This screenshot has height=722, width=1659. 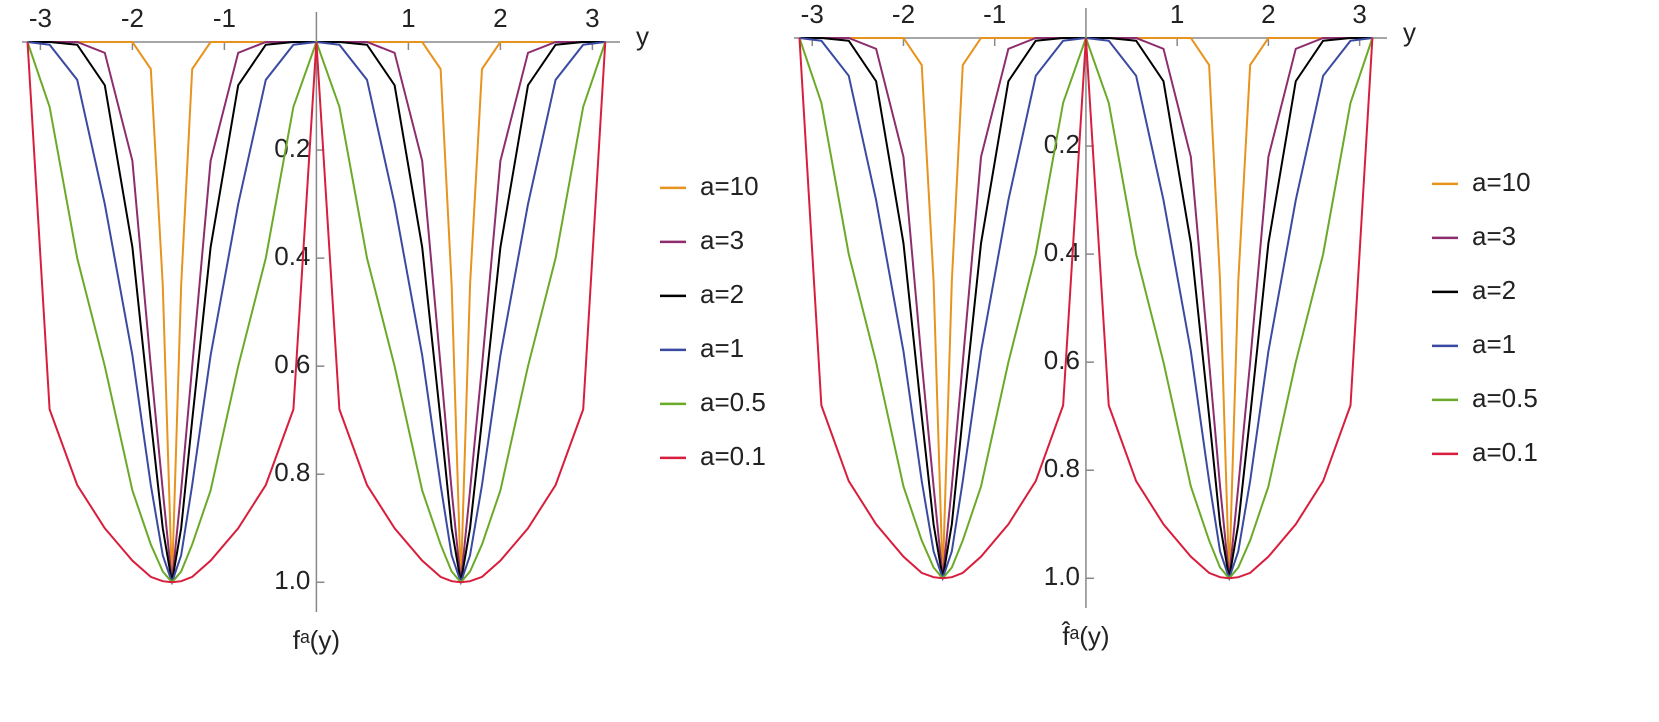 I want to click on y-axis-label: fᵃ(y), so click(x=316, y=640).